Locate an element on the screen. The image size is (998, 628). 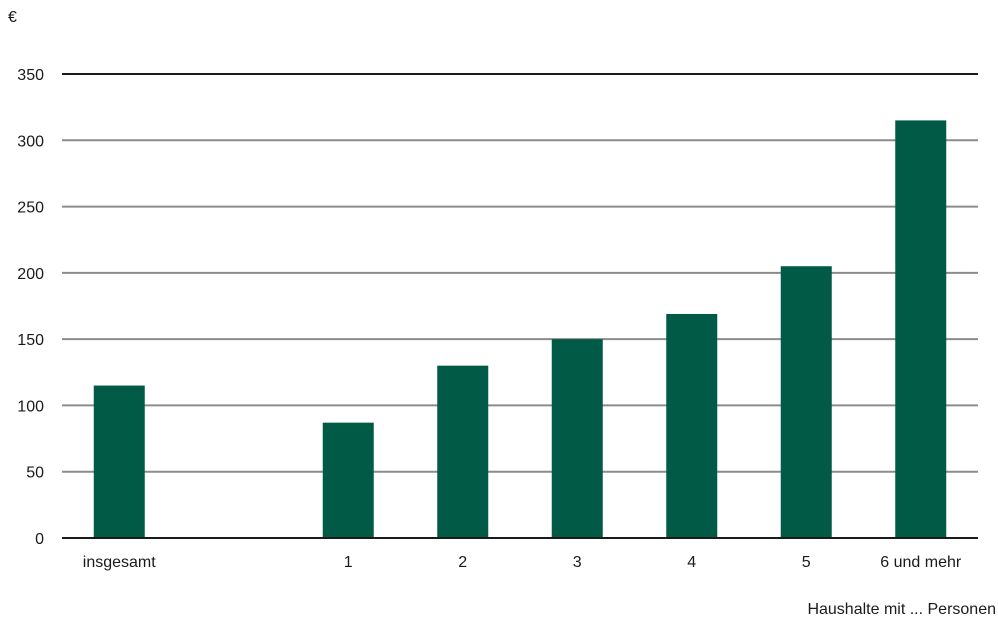
bar-6-und-mehr is located at coordinates (921, 329).